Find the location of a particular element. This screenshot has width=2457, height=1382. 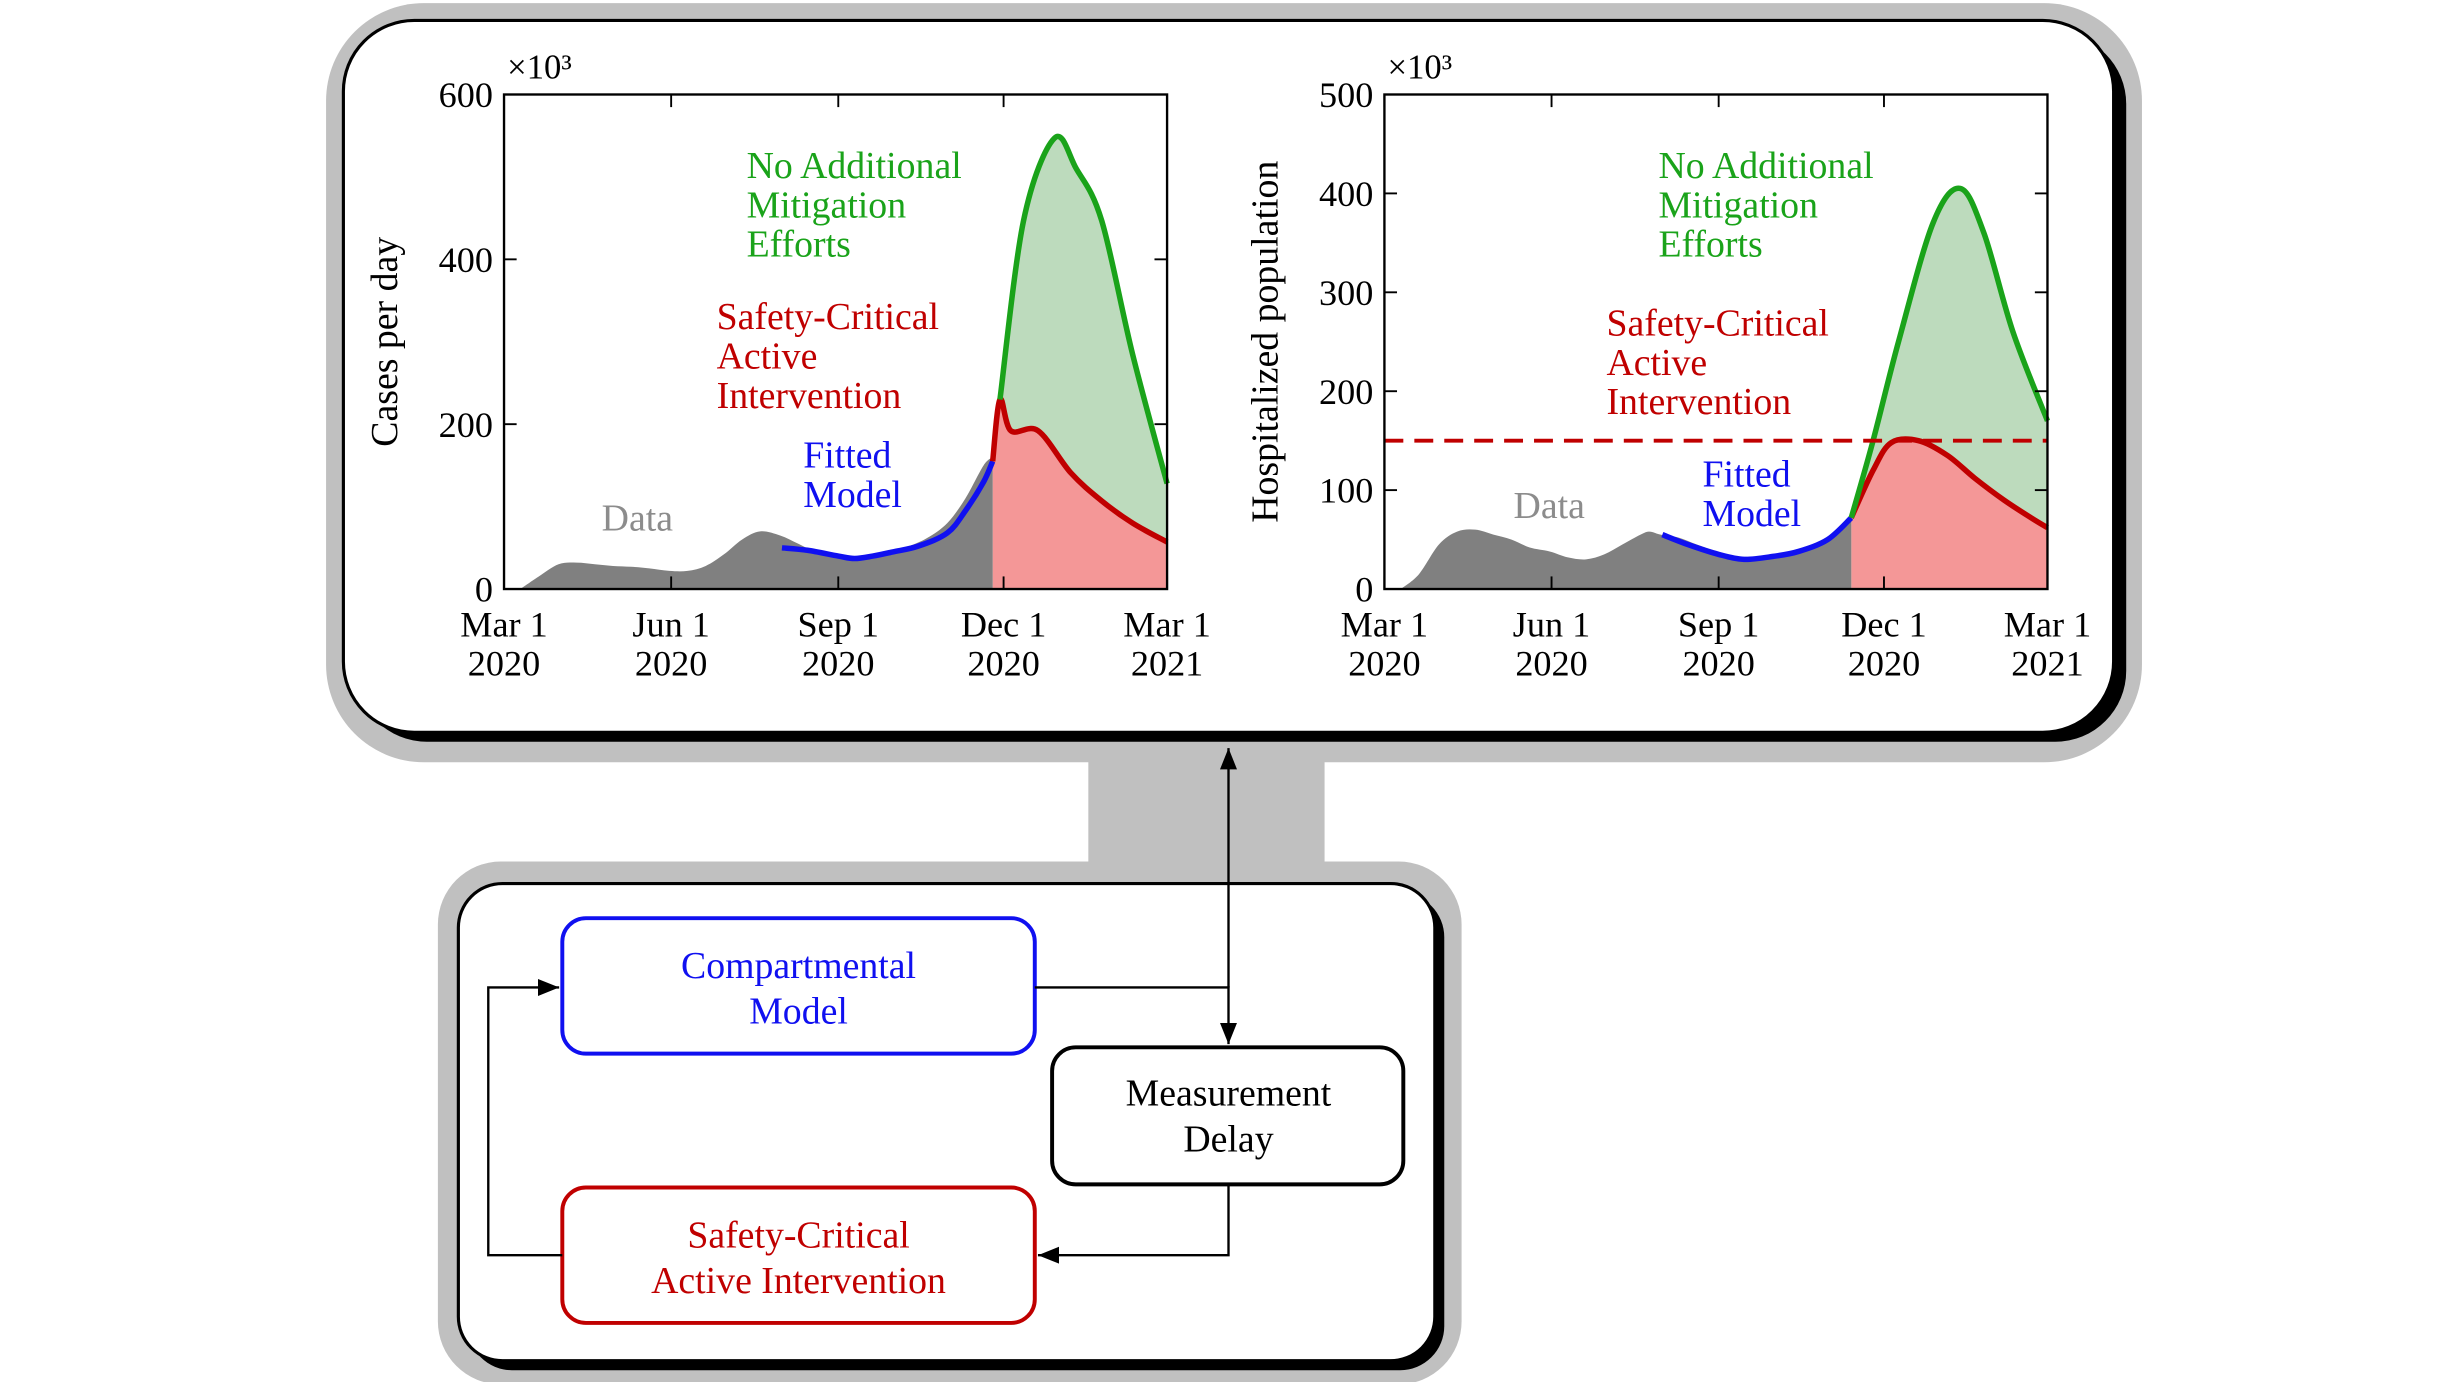

y-tick-label: 100 is located at coordinates (1346, 491).